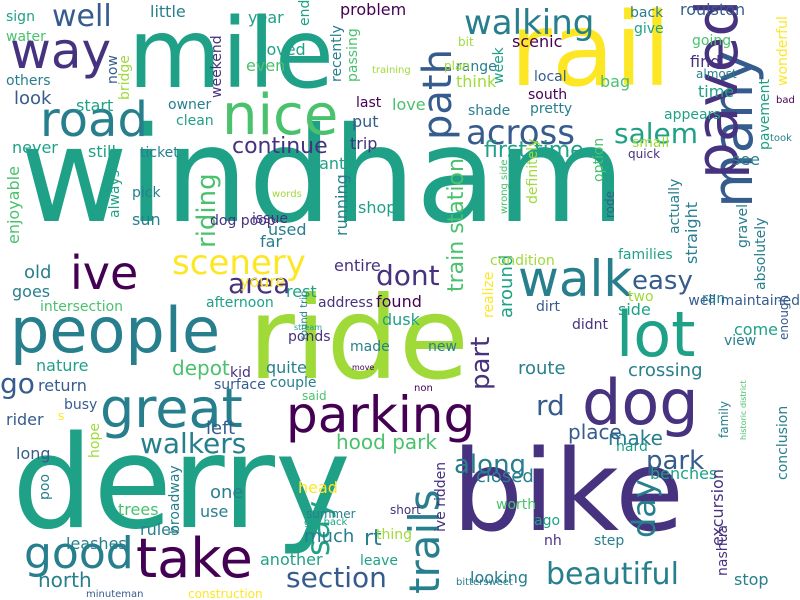 This screenshot has height=600, width=800. I want to click on cloud-word: actually, so click(675, 206).